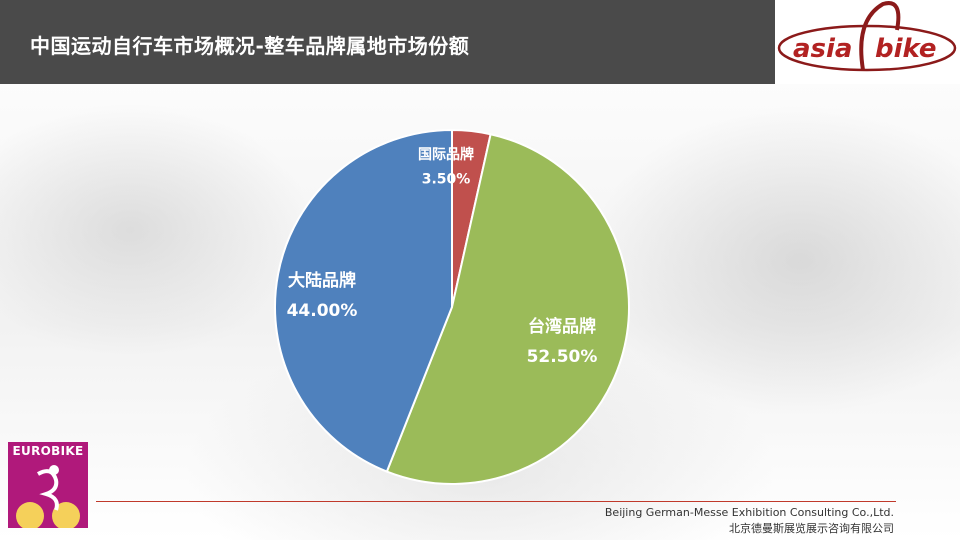 The height and width of the screenshot is (540, 960). What do you see at coordinates (446, 154) in the screenshot?
I see `pie-slice-1-category-label: 国际品牌` at bounding box center [446, 154].